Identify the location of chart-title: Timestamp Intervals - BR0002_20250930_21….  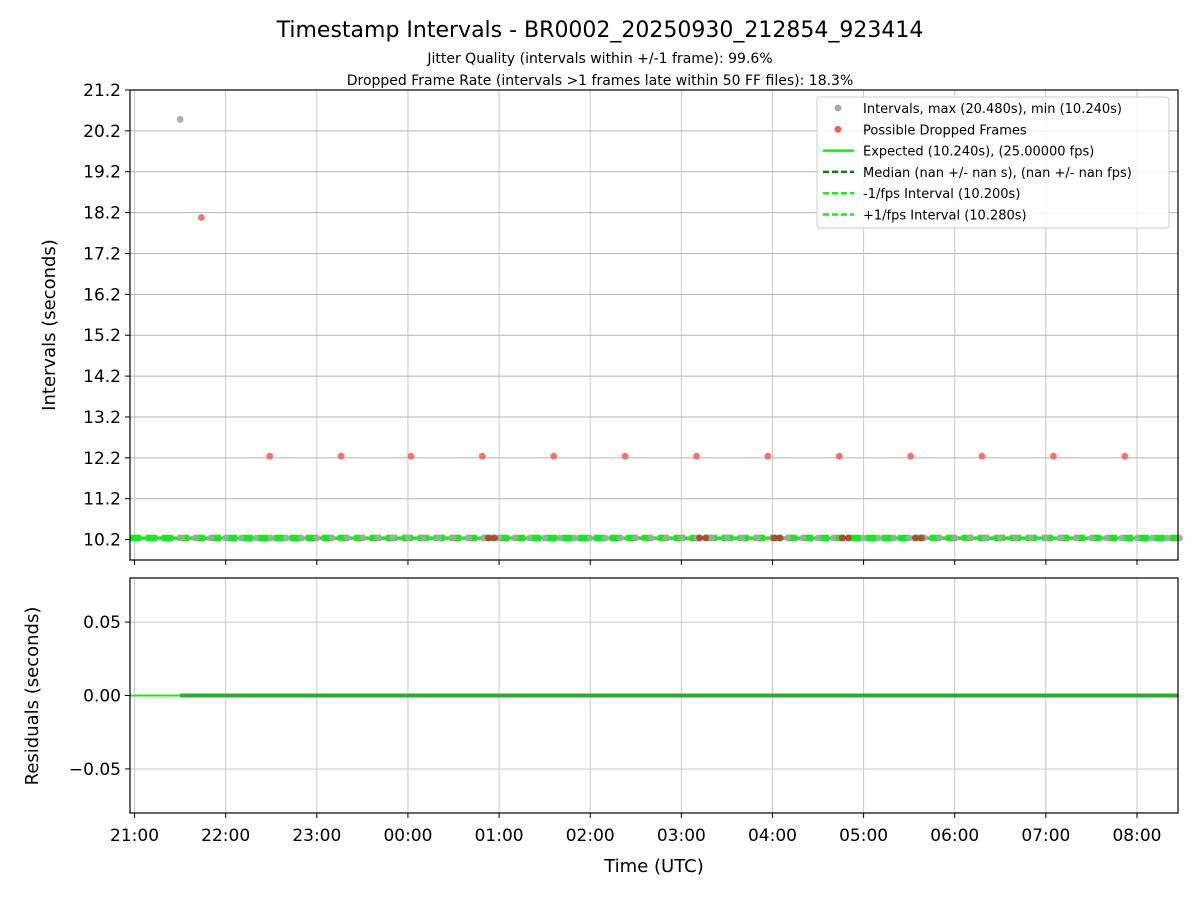
(600, 30).